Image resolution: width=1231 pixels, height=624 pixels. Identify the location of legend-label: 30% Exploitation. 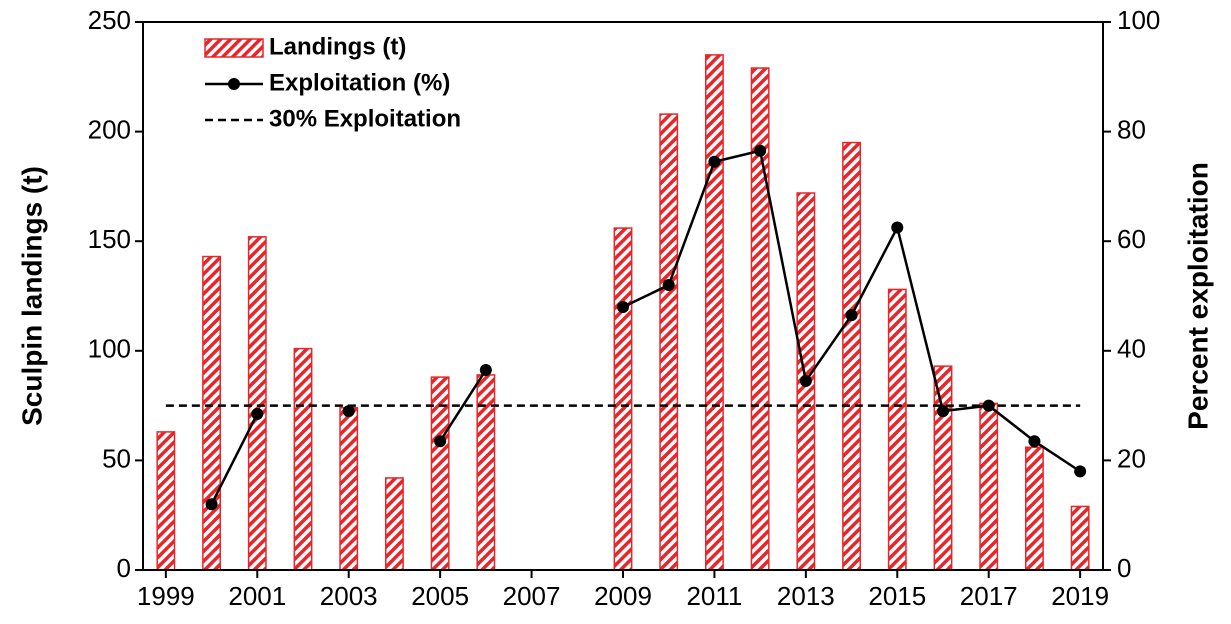
(365, 118).